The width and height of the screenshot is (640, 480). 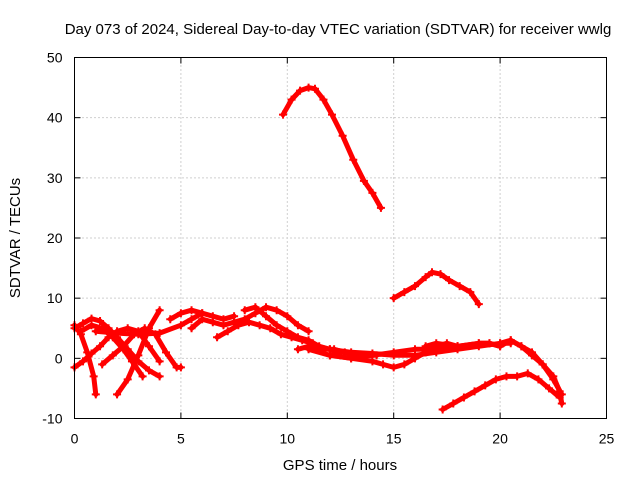 I want to click on y-tick-label: 20, so click(x=55, y=238).